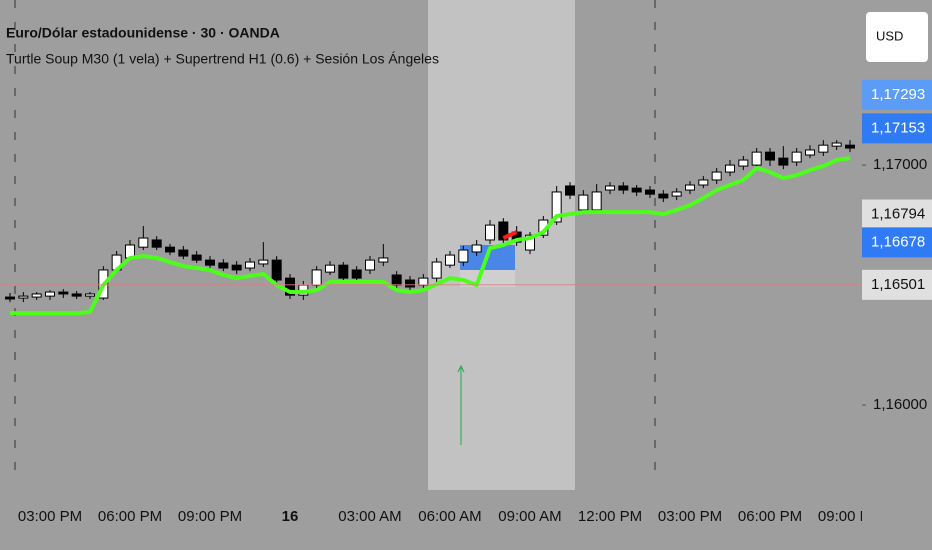  I want to click on currency-button, so click(897, 37).